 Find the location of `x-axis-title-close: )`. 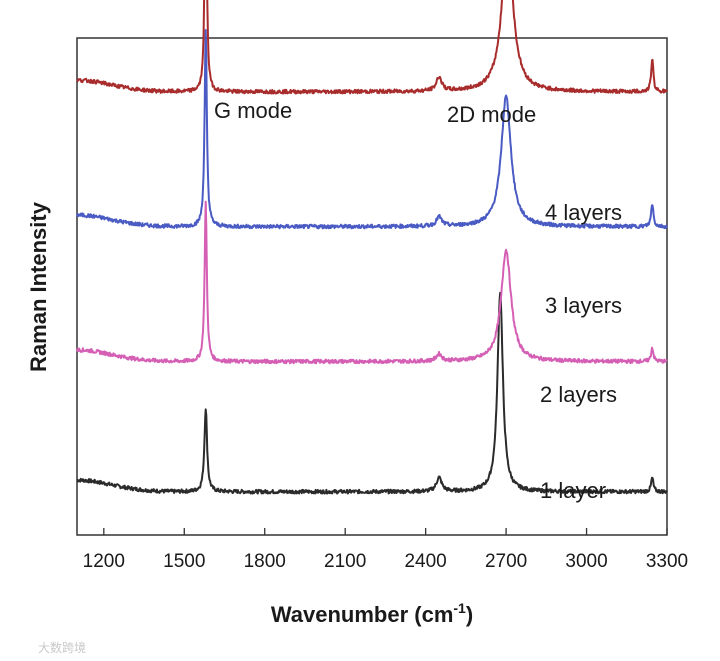

x-axis-title-close: ) is located at coordinates (469, 614).